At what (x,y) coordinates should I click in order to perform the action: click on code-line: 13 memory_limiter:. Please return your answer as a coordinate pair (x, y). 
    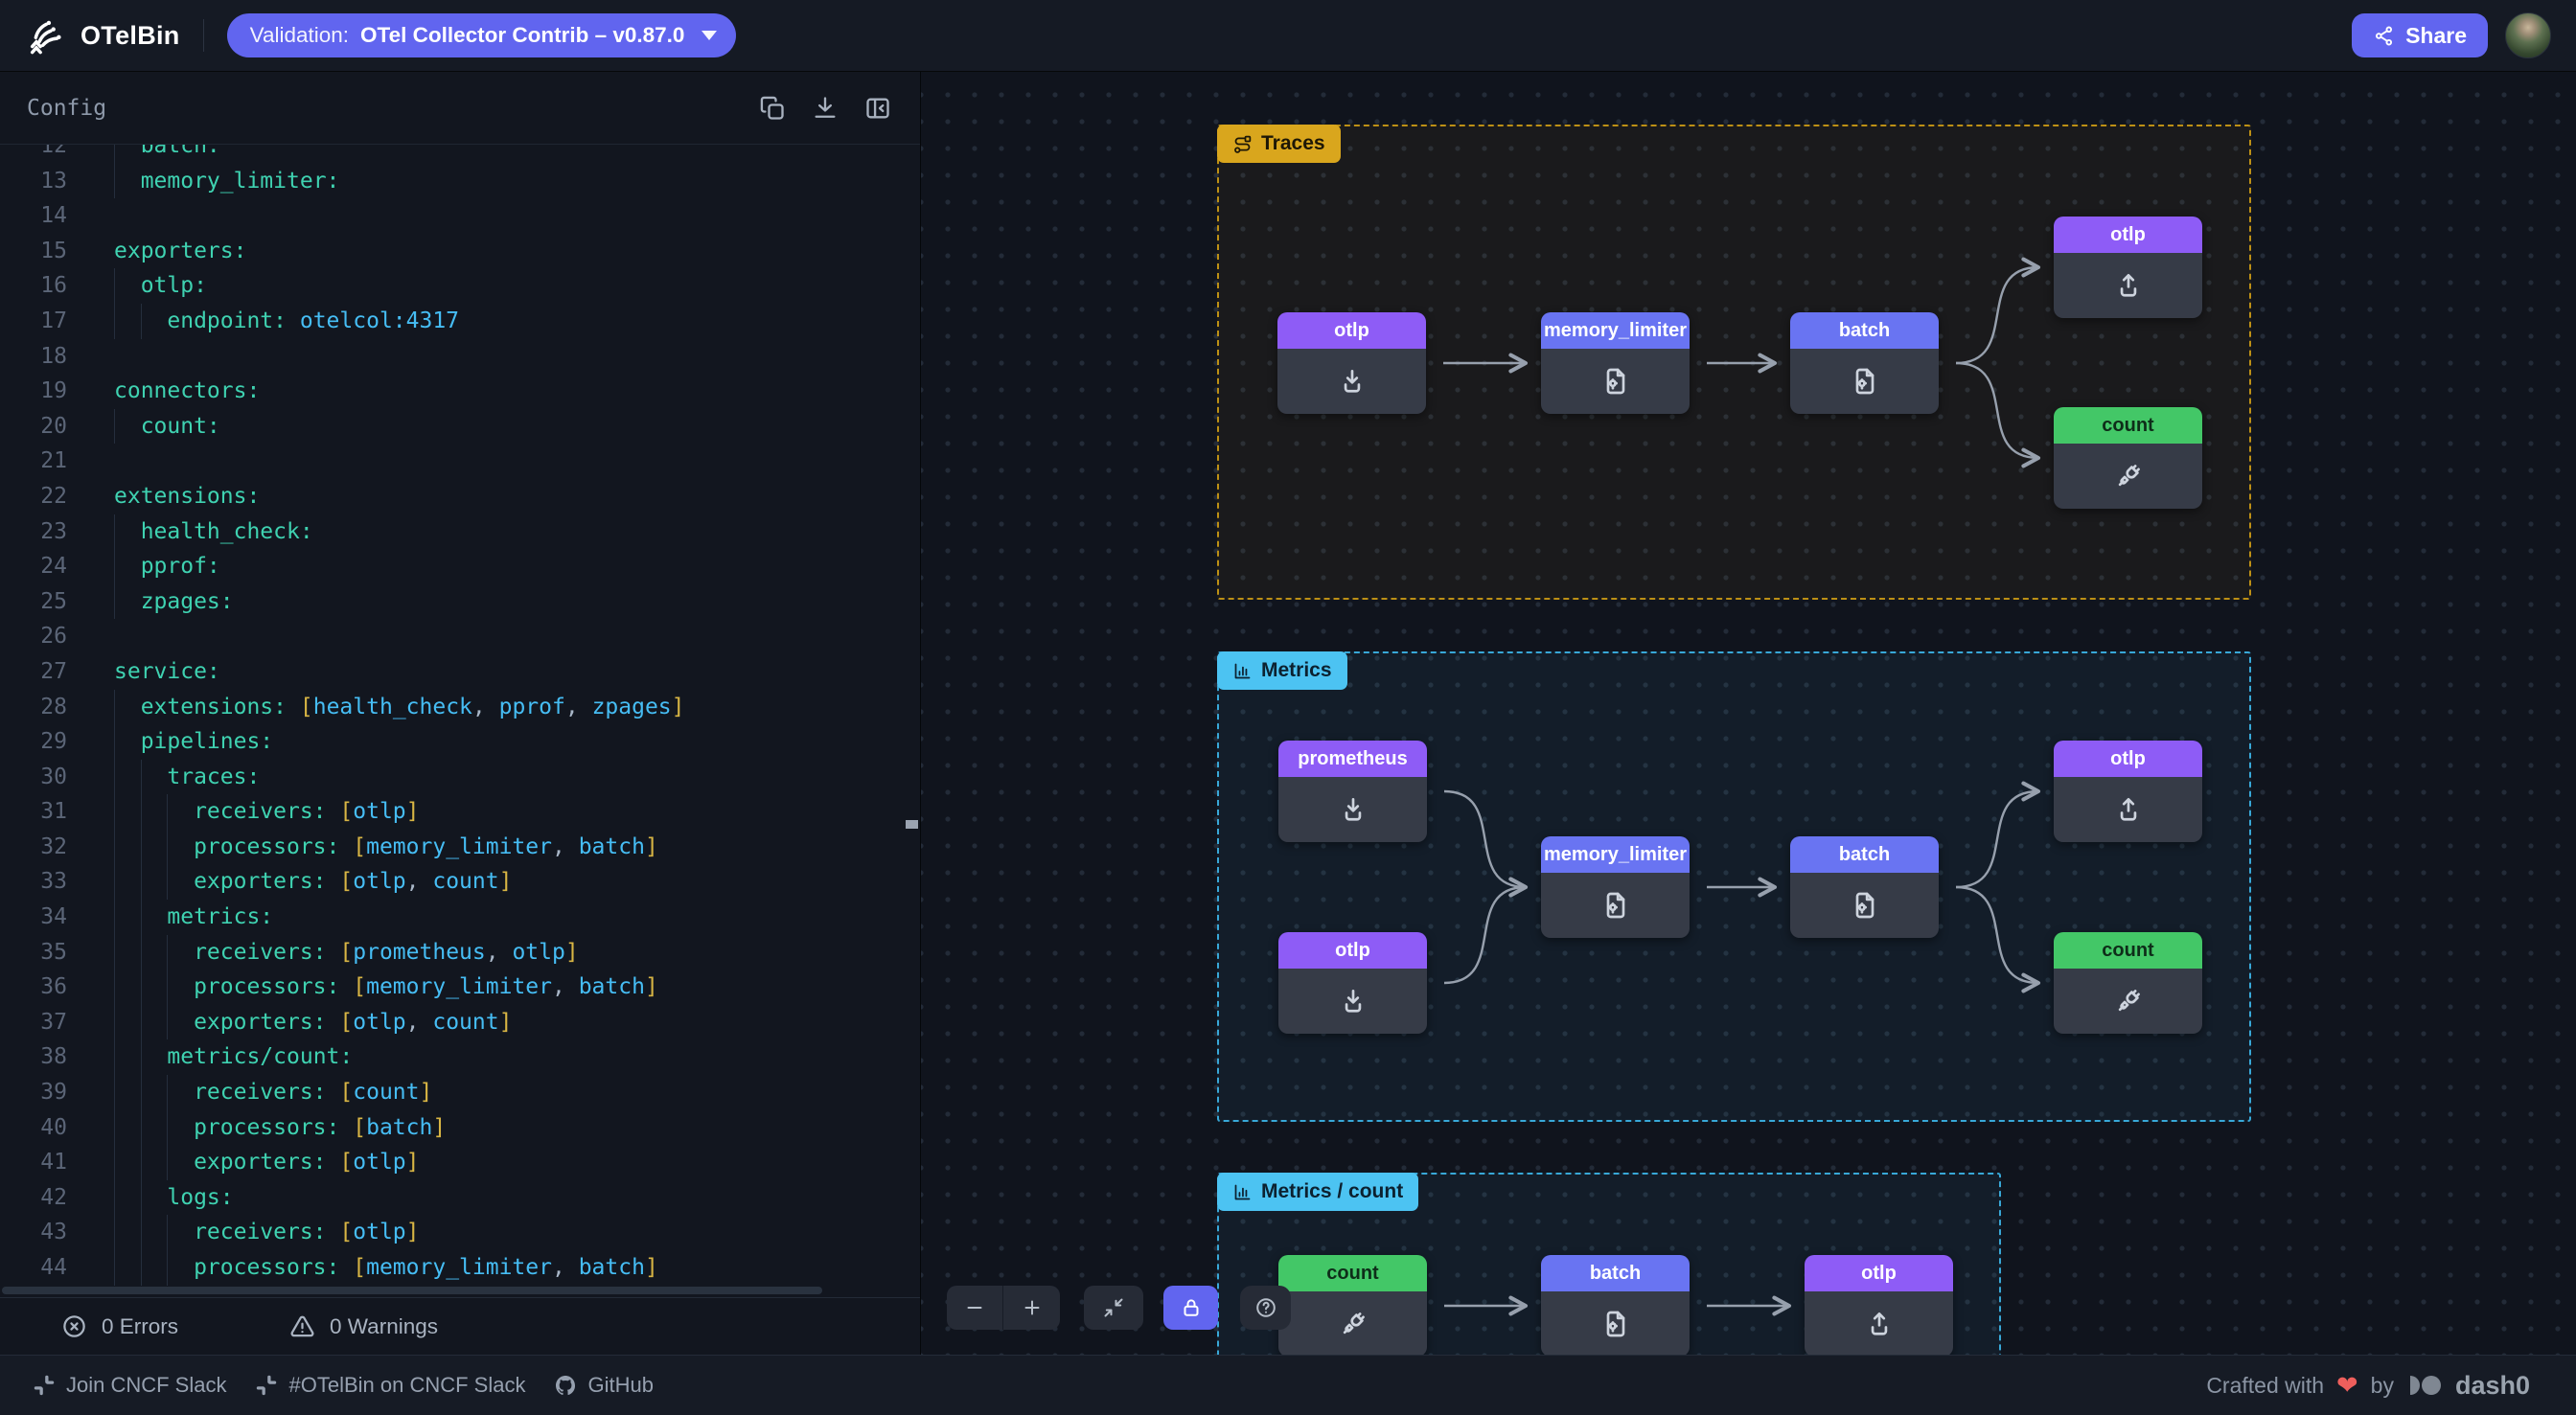
    Looking at the image, I should click on (460, 181).